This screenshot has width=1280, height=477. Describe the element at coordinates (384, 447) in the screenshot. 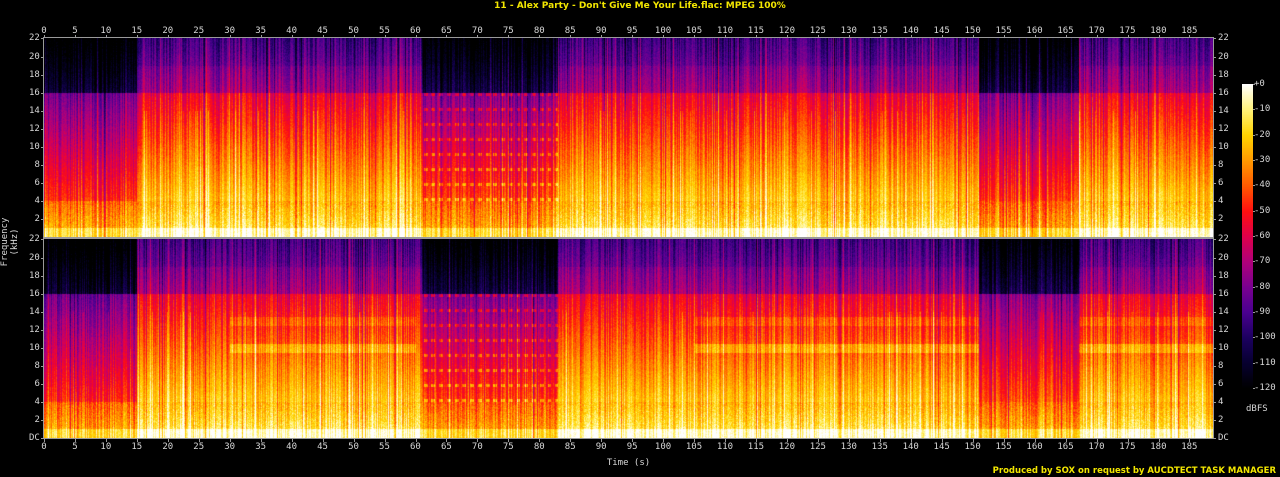

I see `x-tick-label: 55` at that location.